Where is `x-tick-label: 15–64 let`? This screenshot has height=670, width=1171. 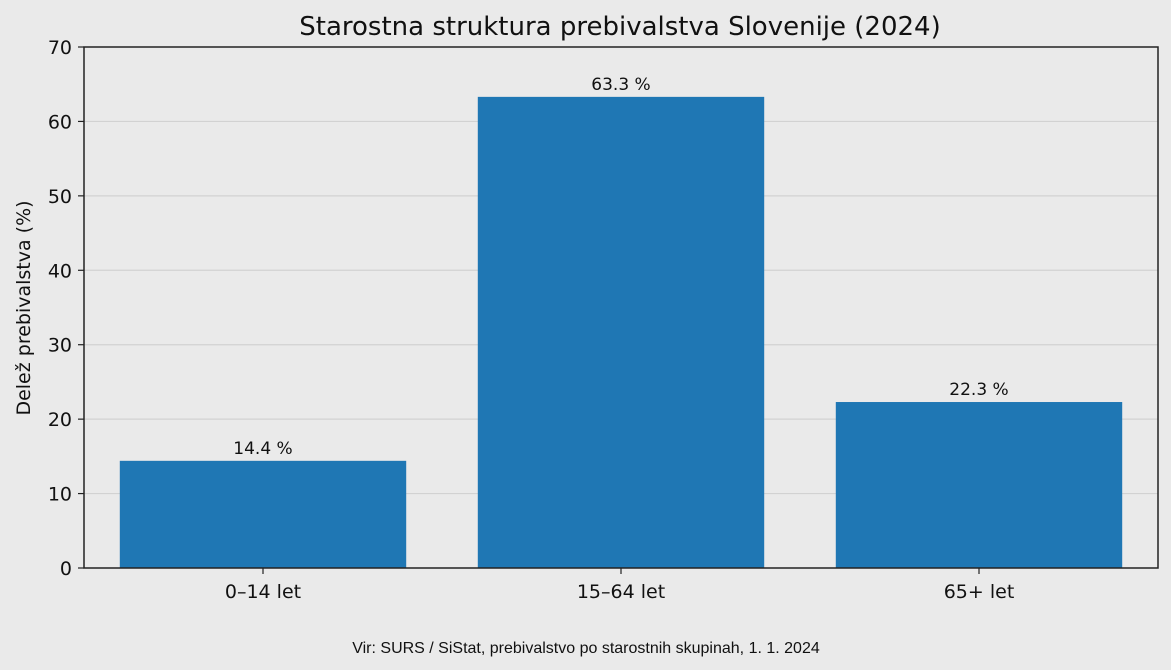
x-tick-label: 15–64 let is located at coordinates (621, 592).